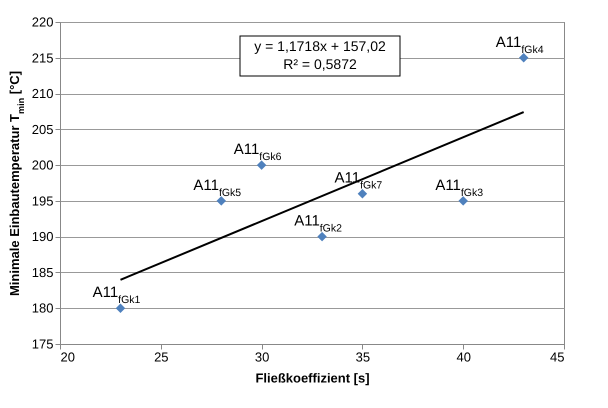 This screenshot has width=608, height=408. I want to click on y-tick-label: 205, so click(43, 129).